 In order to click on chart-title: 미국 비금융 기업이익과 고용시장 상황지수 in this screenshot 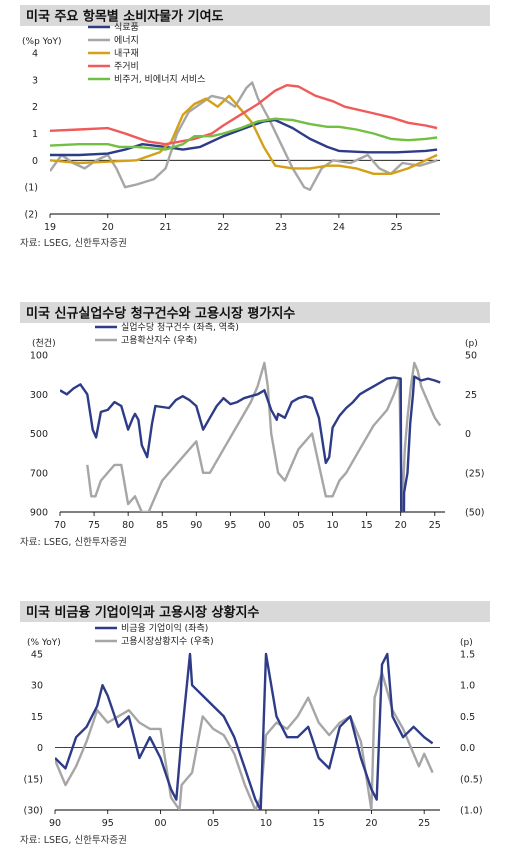, I will do `click(142, 613)`.